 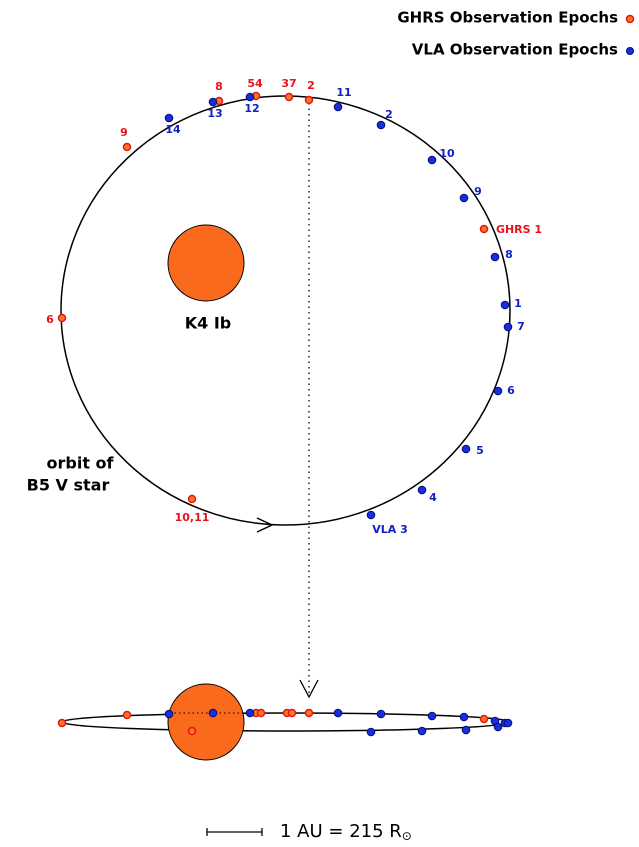 What do you see at coordinates (285, 722) in the screenshot?
I see `edge-on-epochs` at bounding box center [285, 722].